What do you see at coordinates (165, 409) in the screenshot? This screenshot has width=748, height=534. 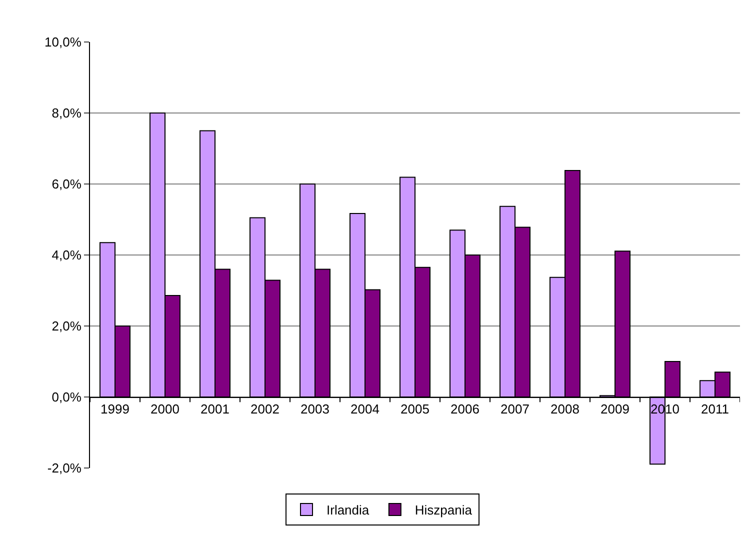 I see `x-tick-label: 2000` at bounding box center [165, 409].